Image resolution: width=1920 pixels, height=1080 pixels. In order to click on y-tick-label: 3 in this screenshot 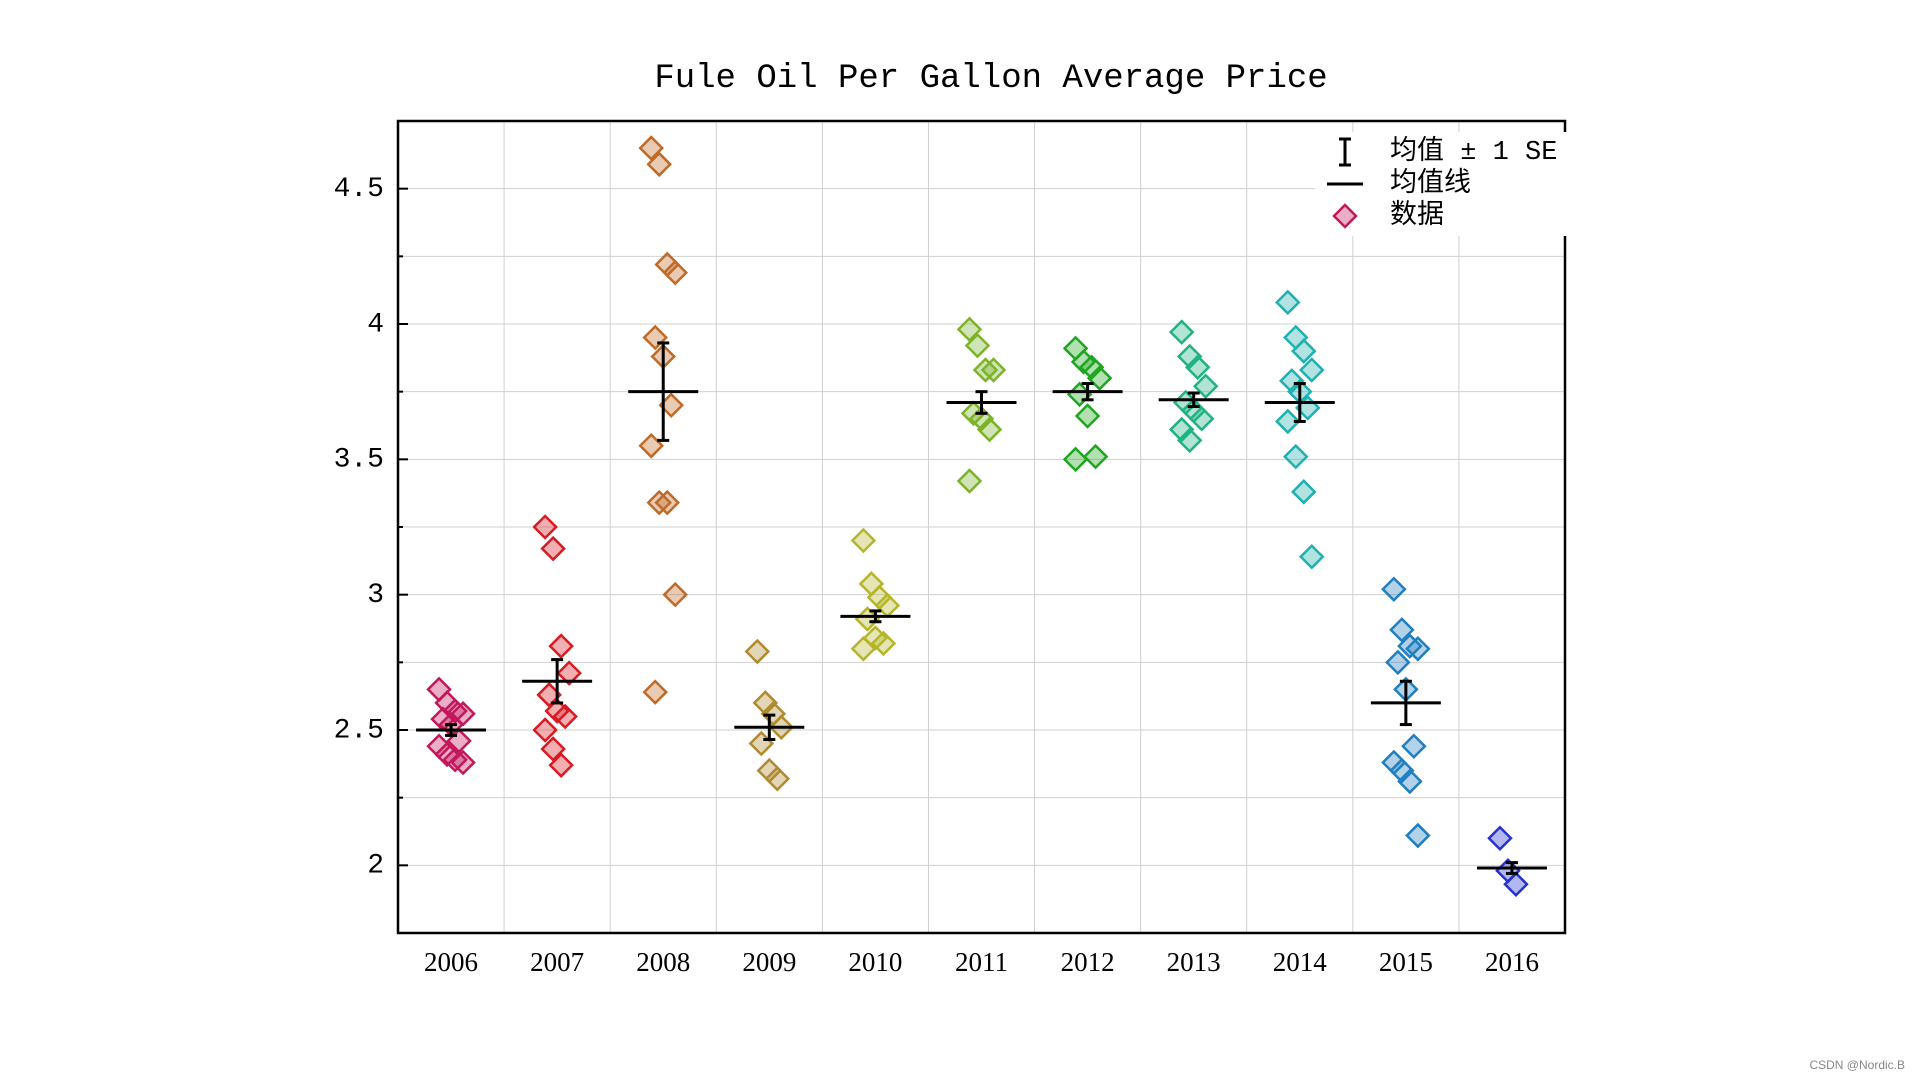, I will do `click(375, 595)`.